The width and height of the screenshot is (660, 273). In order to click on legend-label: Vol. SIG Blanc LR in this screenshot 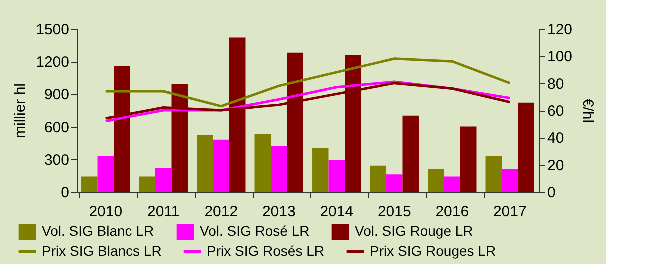, I will do `click(98, 231)`.